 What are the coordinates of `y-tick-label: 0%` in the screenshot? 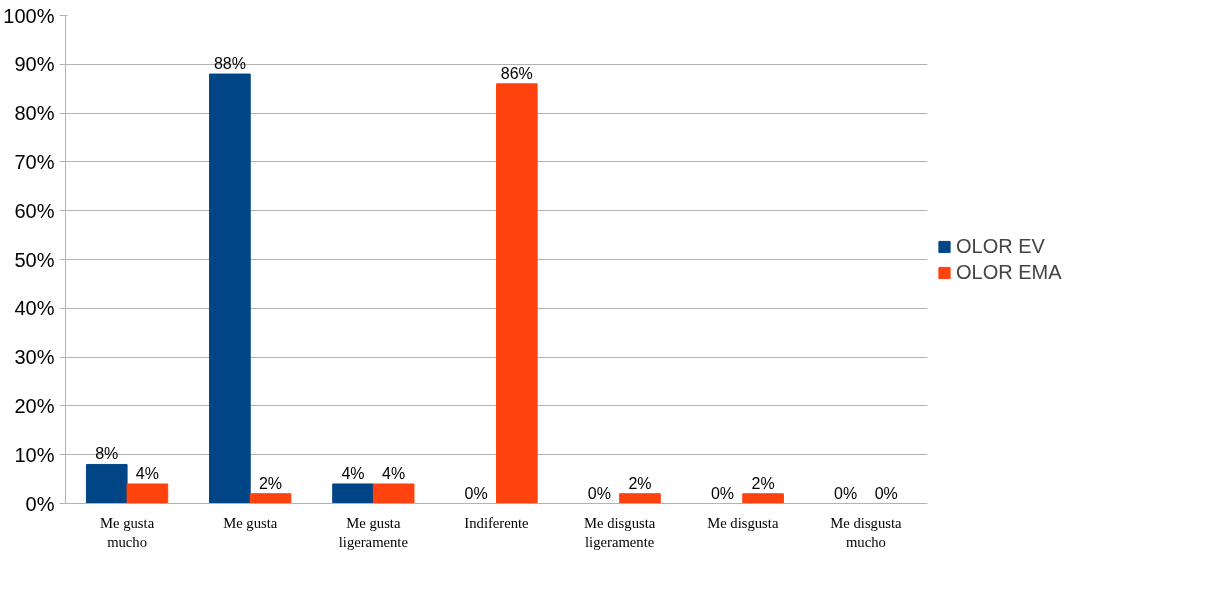 It's located at (40, 503).